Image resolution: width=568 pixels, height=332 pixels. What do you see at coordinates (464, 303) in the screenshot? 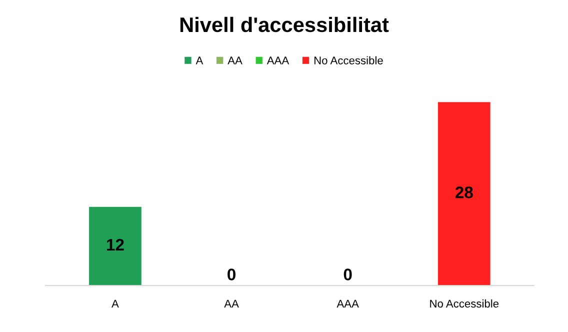
I see `x-tick-label: No Accessible` at bounding box center [464, 303].